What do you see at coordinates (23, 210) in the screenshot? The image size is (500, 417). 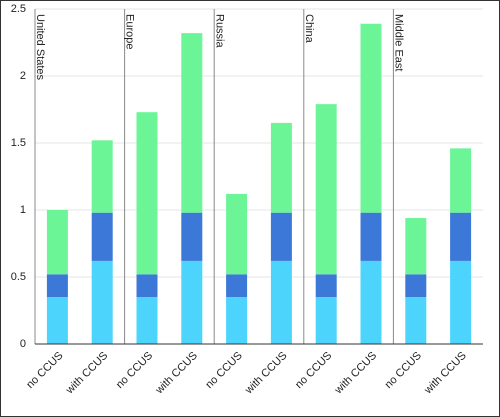 I see `y-tick-label: 1` at bounding box center [23, 210].